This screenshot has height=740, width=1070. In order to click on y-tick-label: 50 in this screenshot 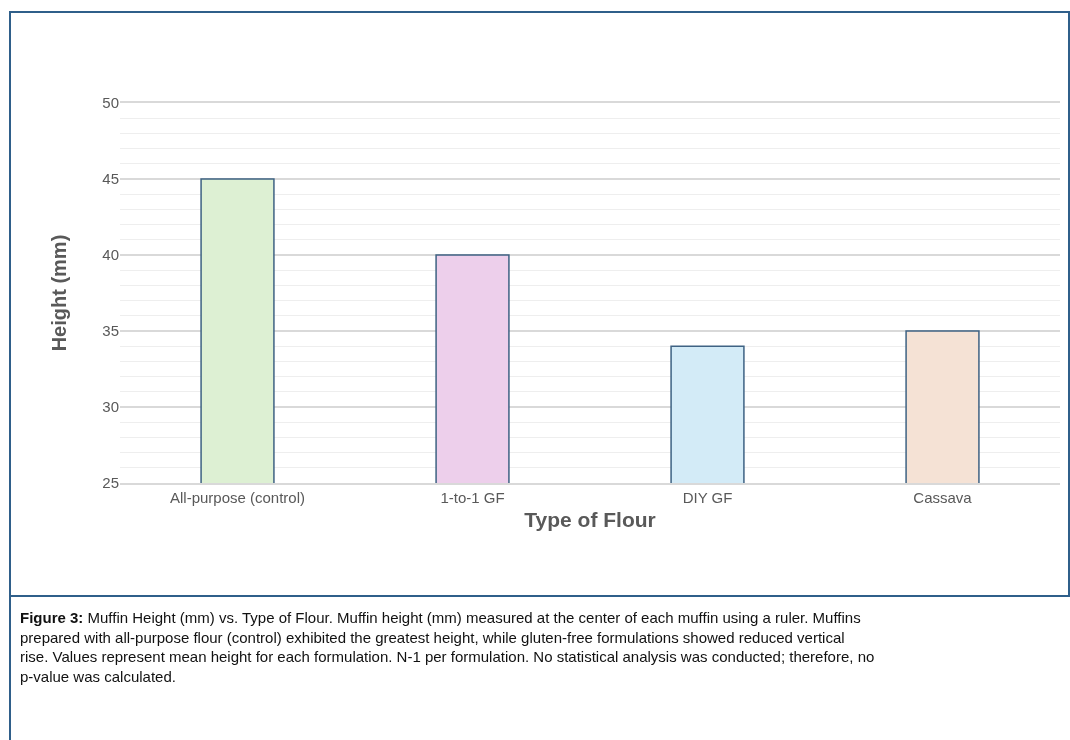, I will do `click(110, 103)`.